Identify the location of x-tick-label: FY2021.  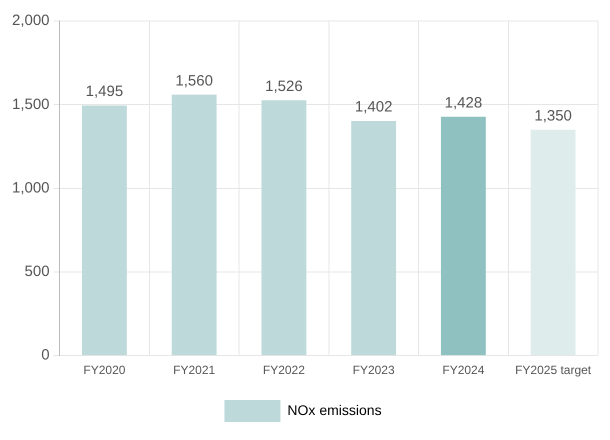
(194, 370).